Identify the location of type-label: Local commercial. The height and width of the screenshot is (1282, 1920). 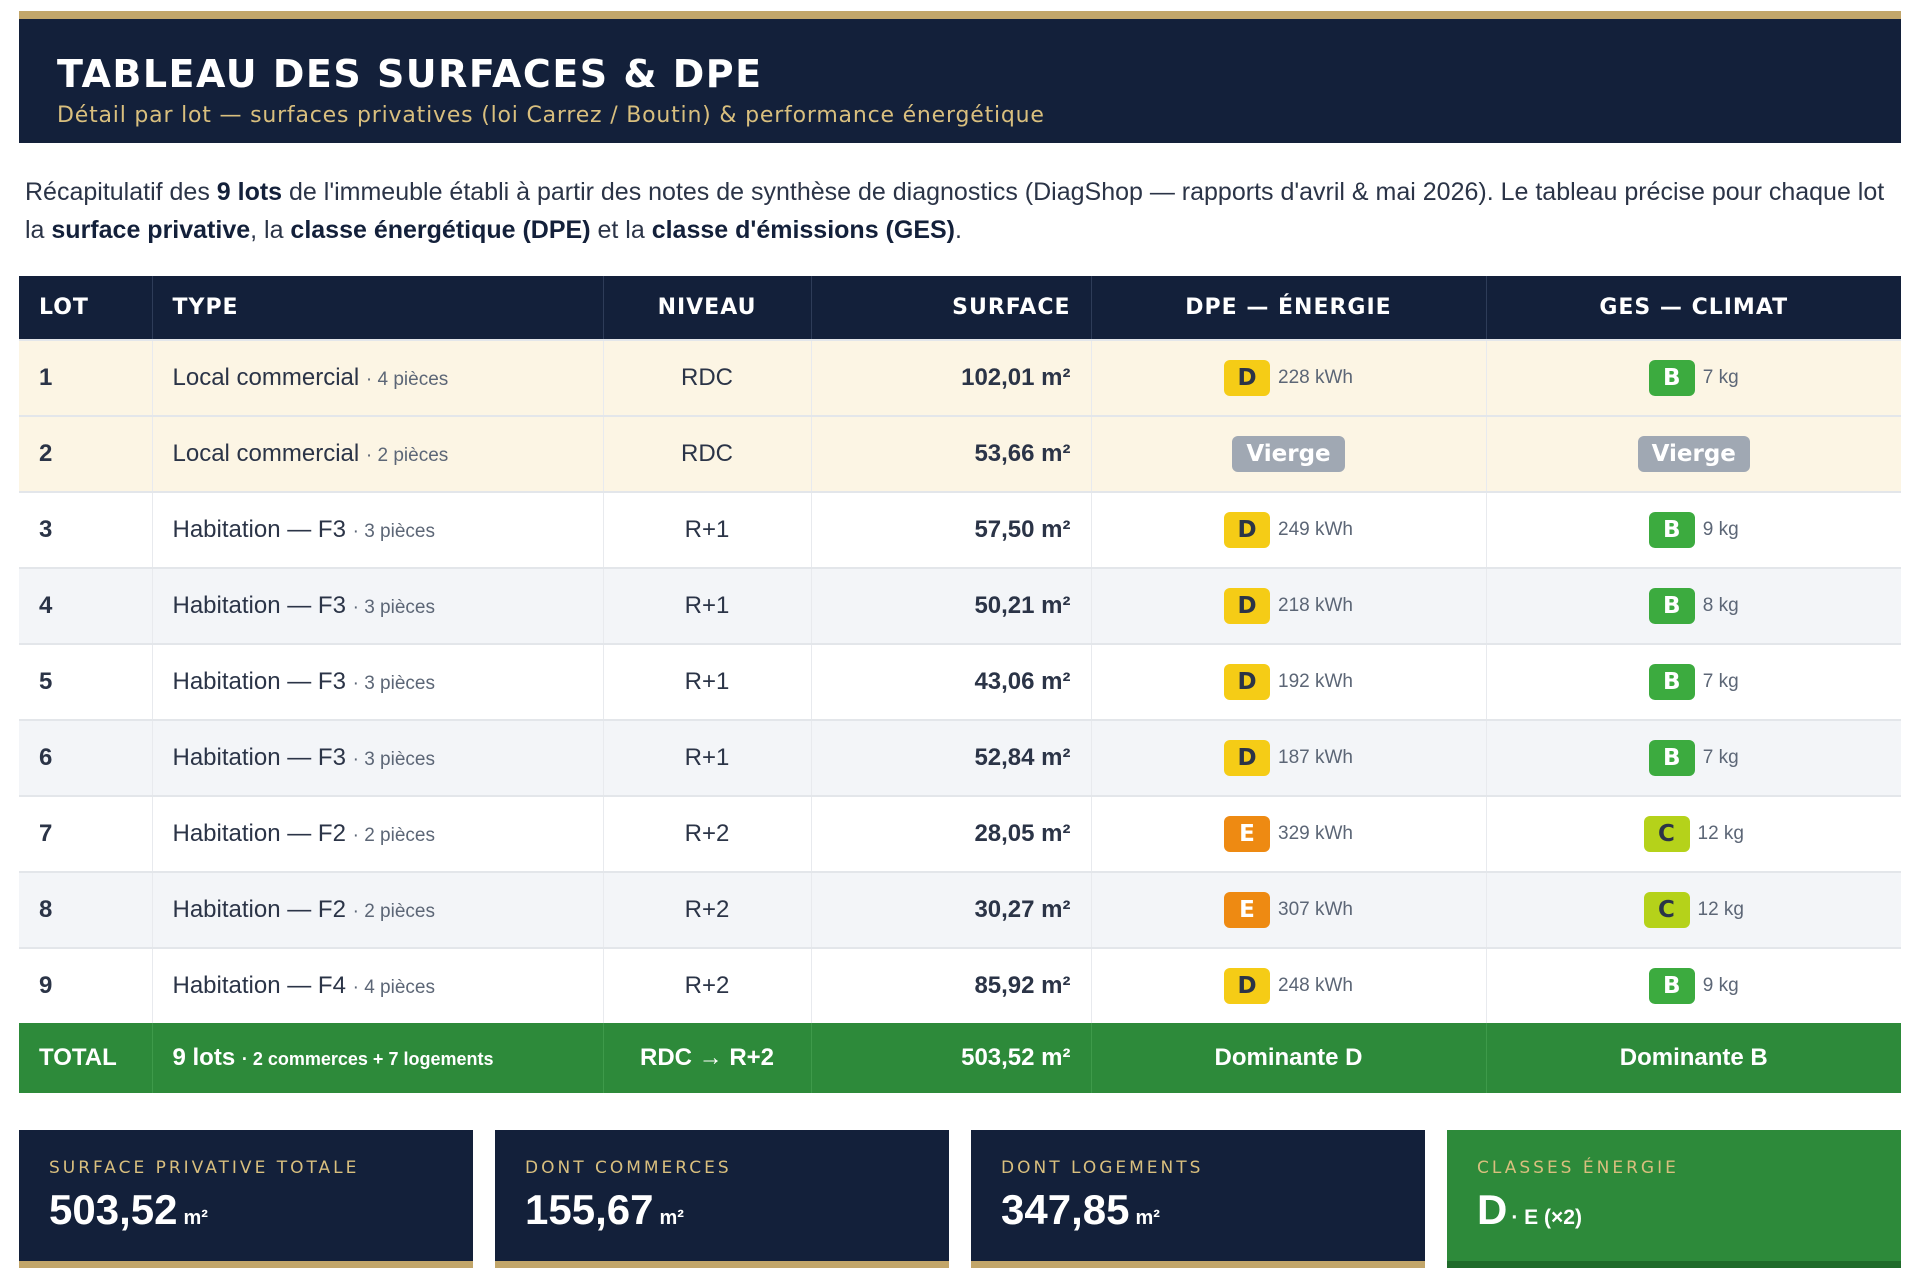
(266, 377).